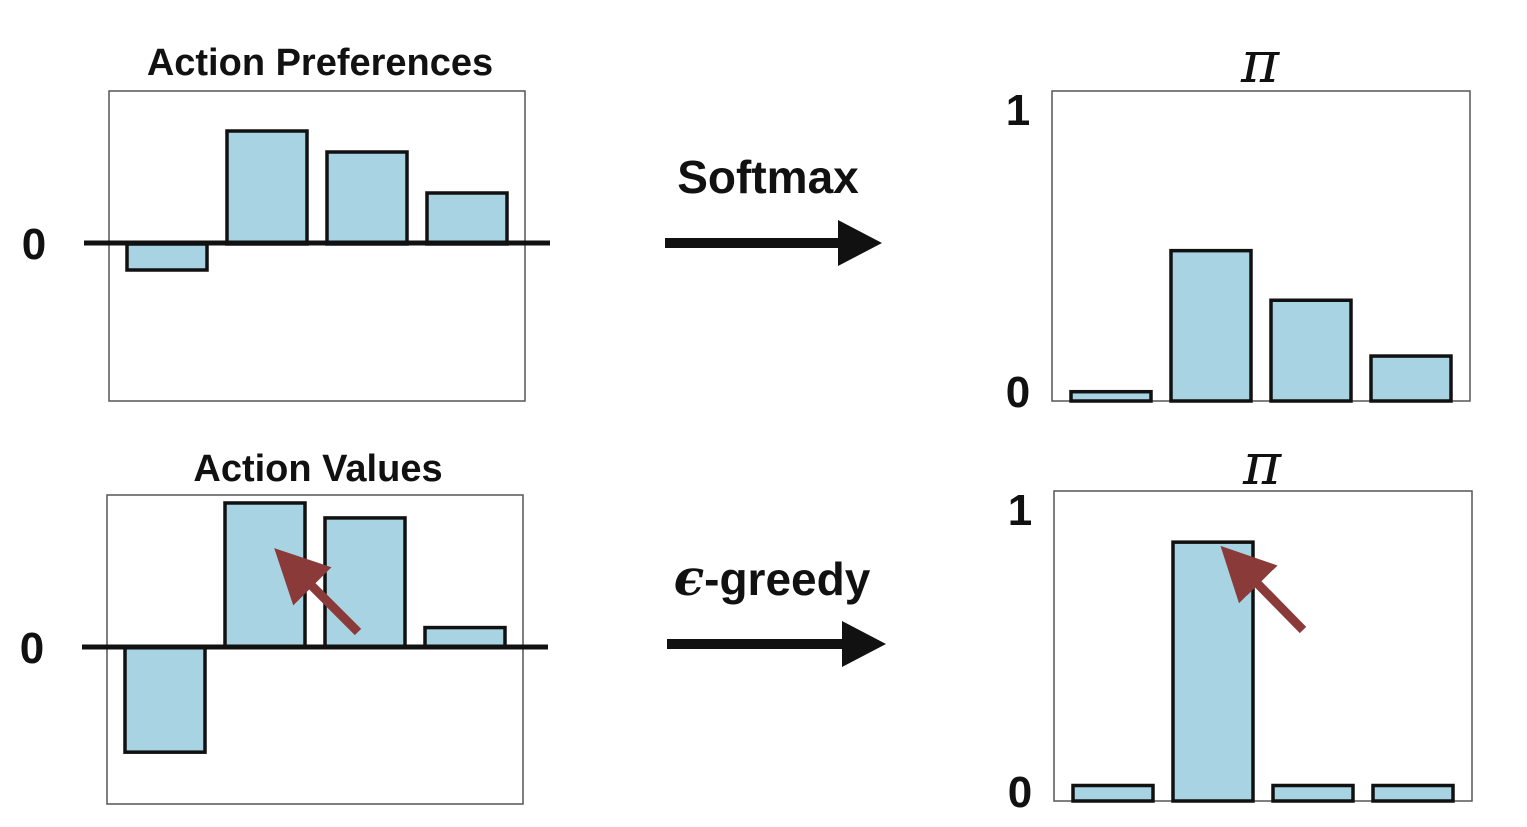 This screenshot has height=827, width=1527. I want to click on softmax-label: Softmax, so click(768, 177).